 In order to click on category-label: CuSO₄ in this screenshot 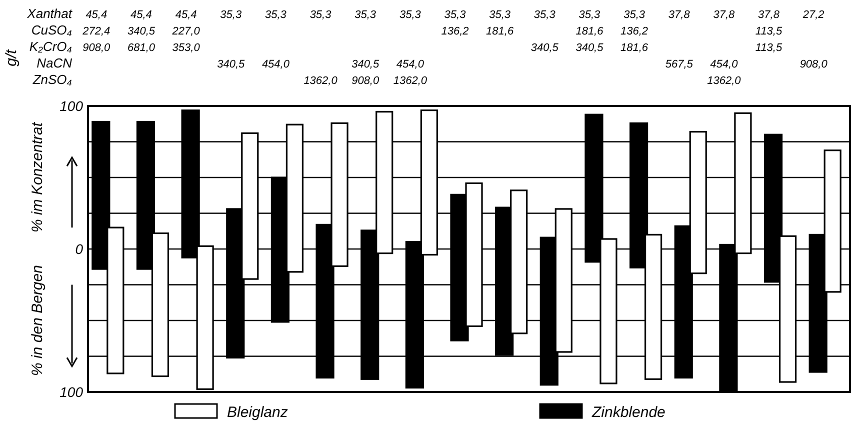, I will do `click(51, 30)`.